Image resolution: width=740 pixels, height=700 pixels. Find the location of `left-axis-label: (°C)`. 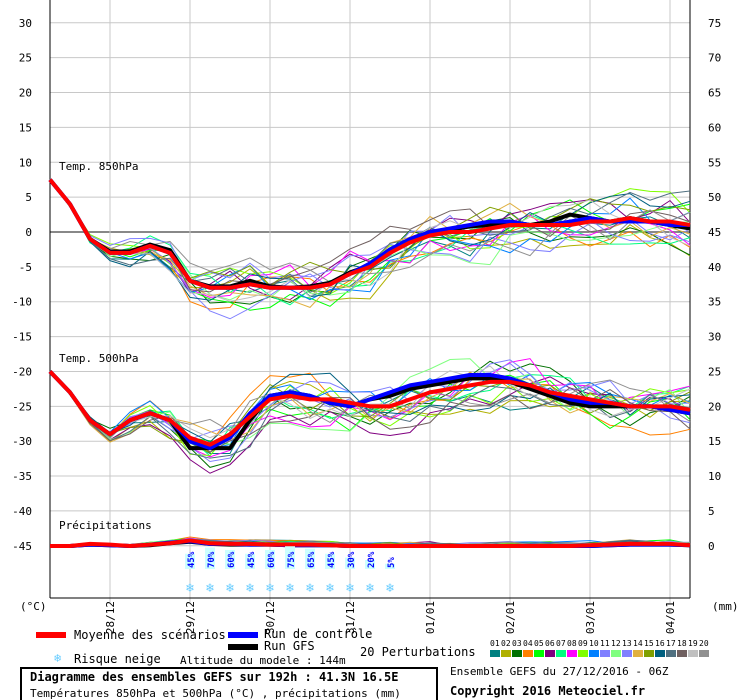

left-axis-label: (°C) is located at coordinates (33, 606).